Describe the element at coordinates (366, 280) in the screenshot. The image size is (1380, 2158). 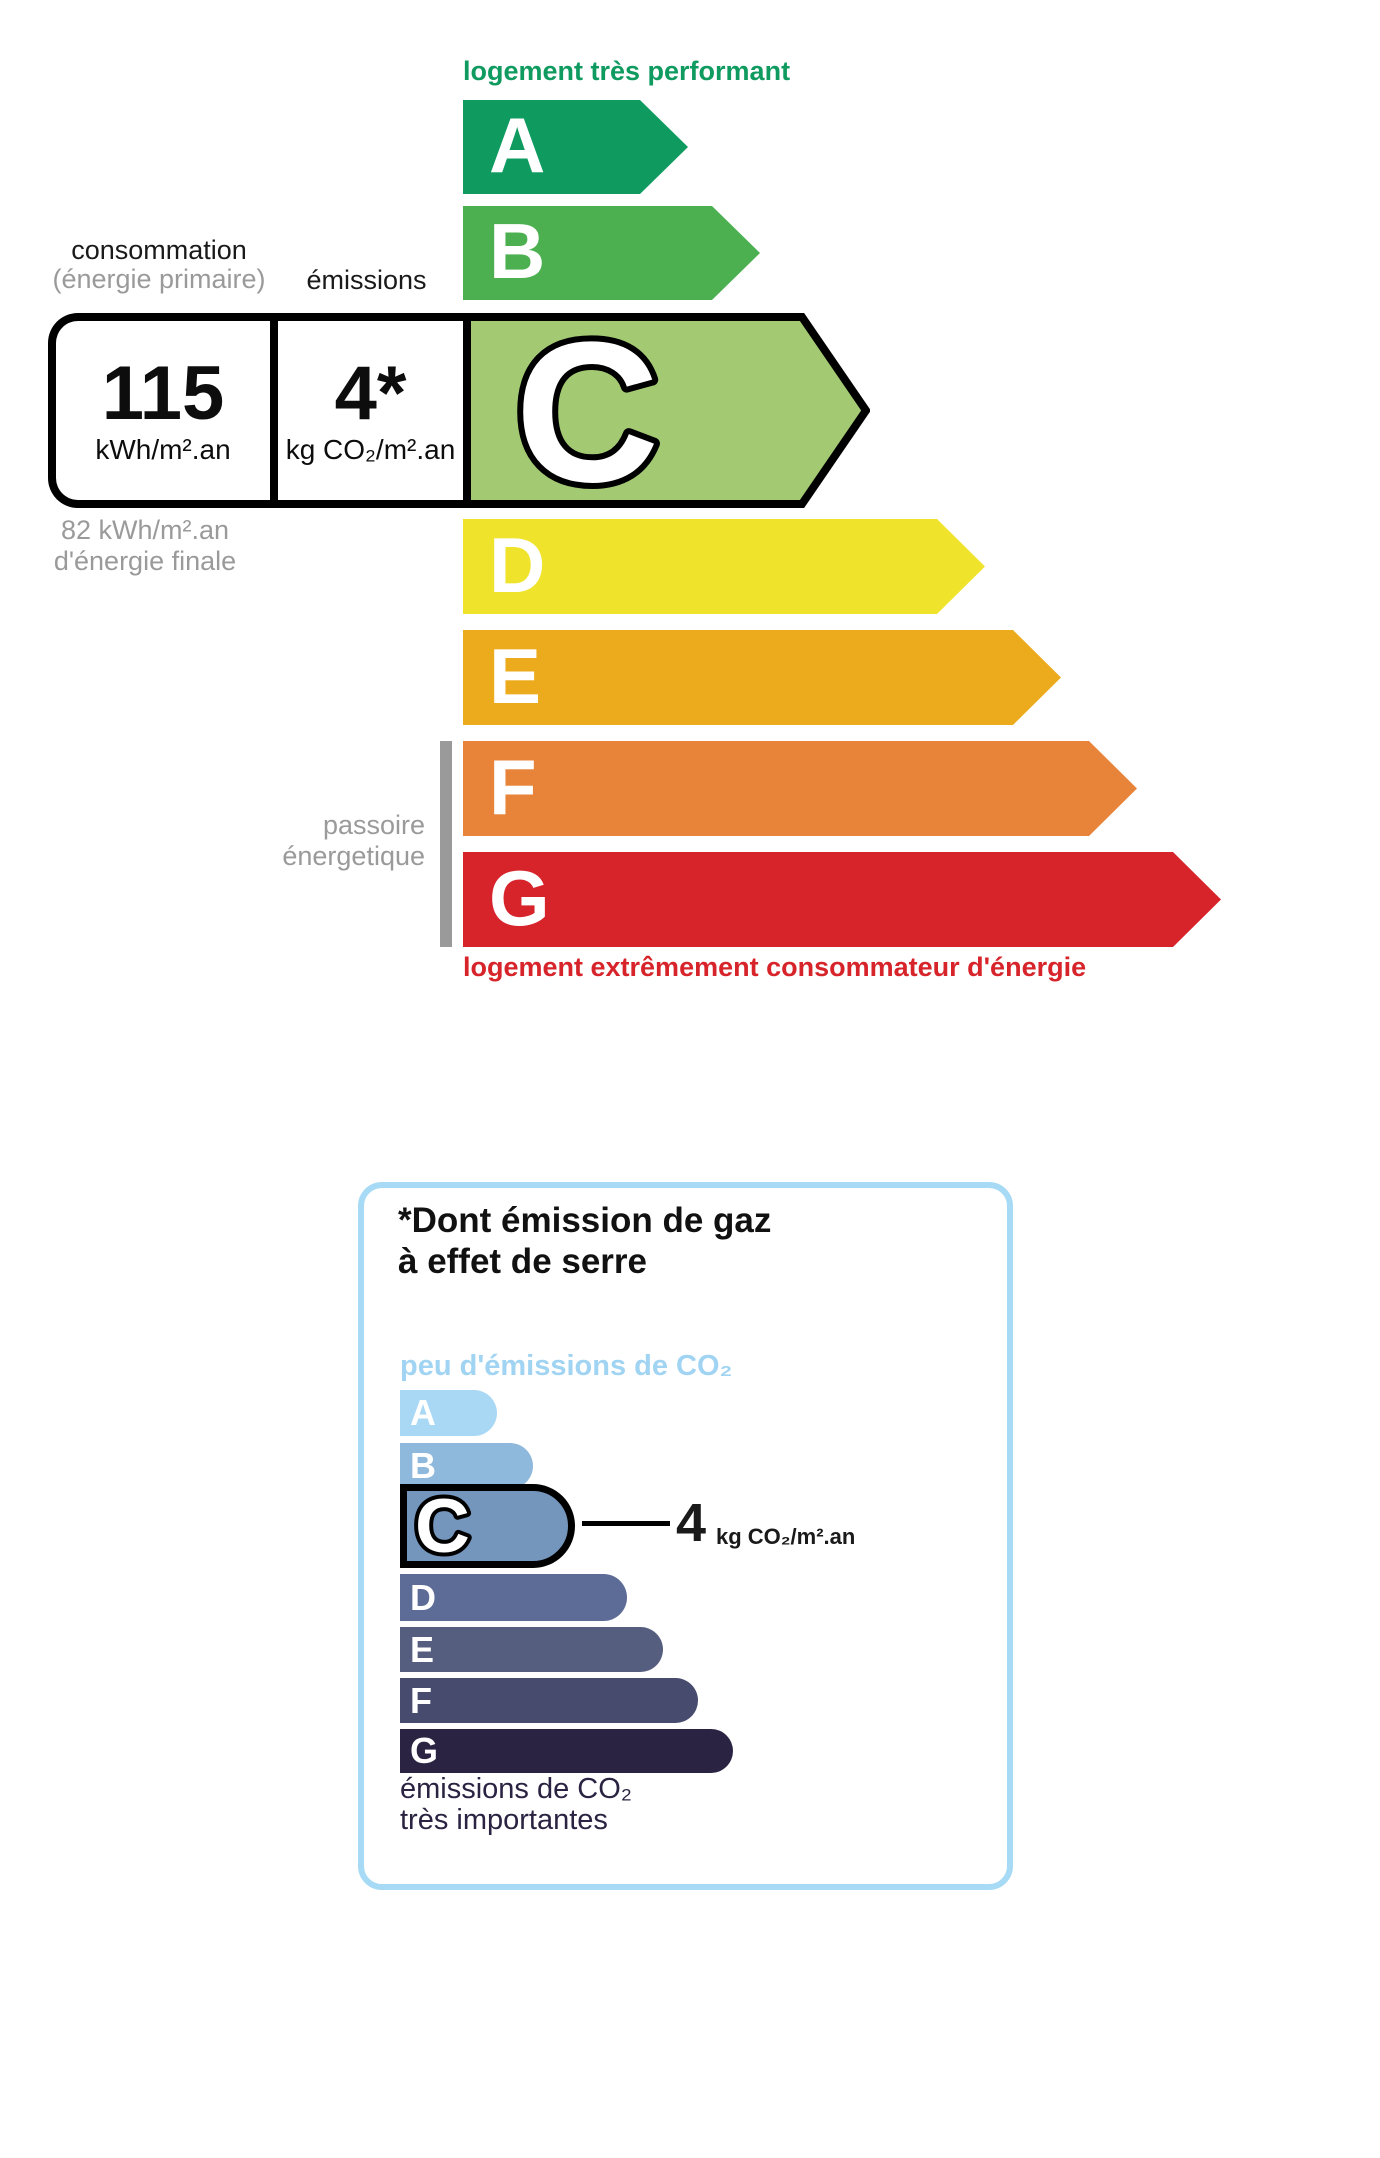
I see `emissions-header: émissions` at that location.